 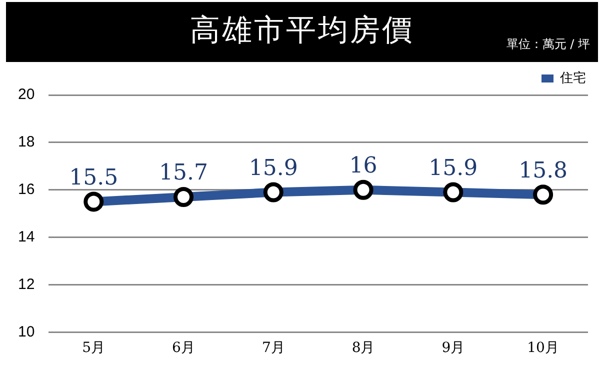 What do you see at coordinates (94, 348) in the screenshot?
I see `x-tick-label: 5月` at bounding box center [94, 348].